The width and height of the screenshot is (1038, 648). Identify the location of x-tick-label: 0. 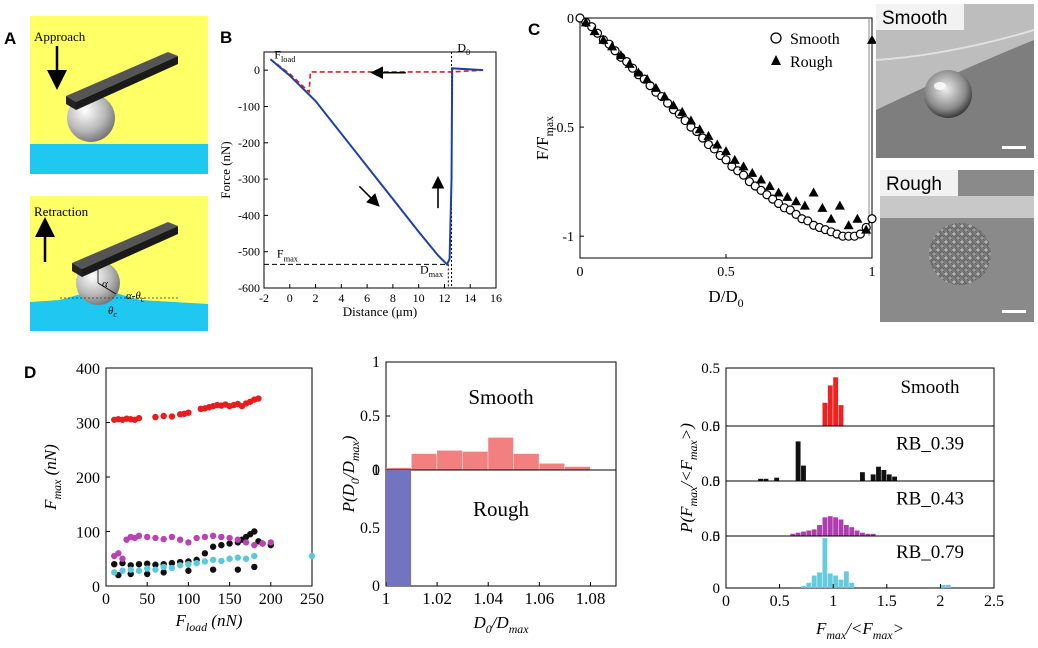
(106, 599).